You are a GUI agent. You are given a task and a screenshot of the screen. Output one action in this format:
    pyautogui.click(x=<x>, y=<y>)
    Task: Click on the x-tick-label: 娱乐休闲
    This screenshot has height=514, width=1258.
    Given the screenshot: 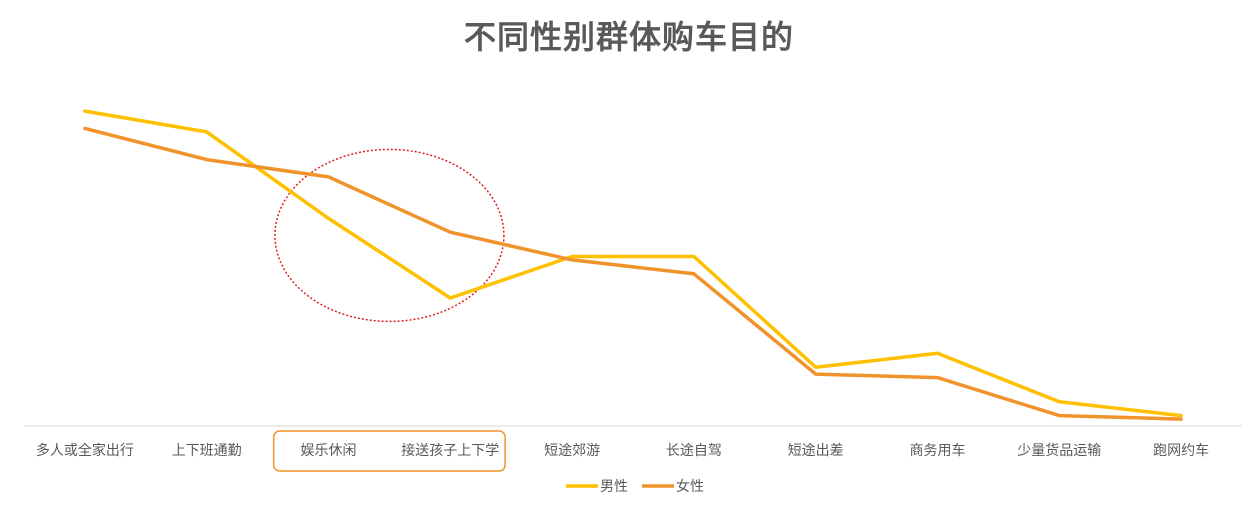 What is the action you would take?
    pyautogui.click(x=329, y=451)
    